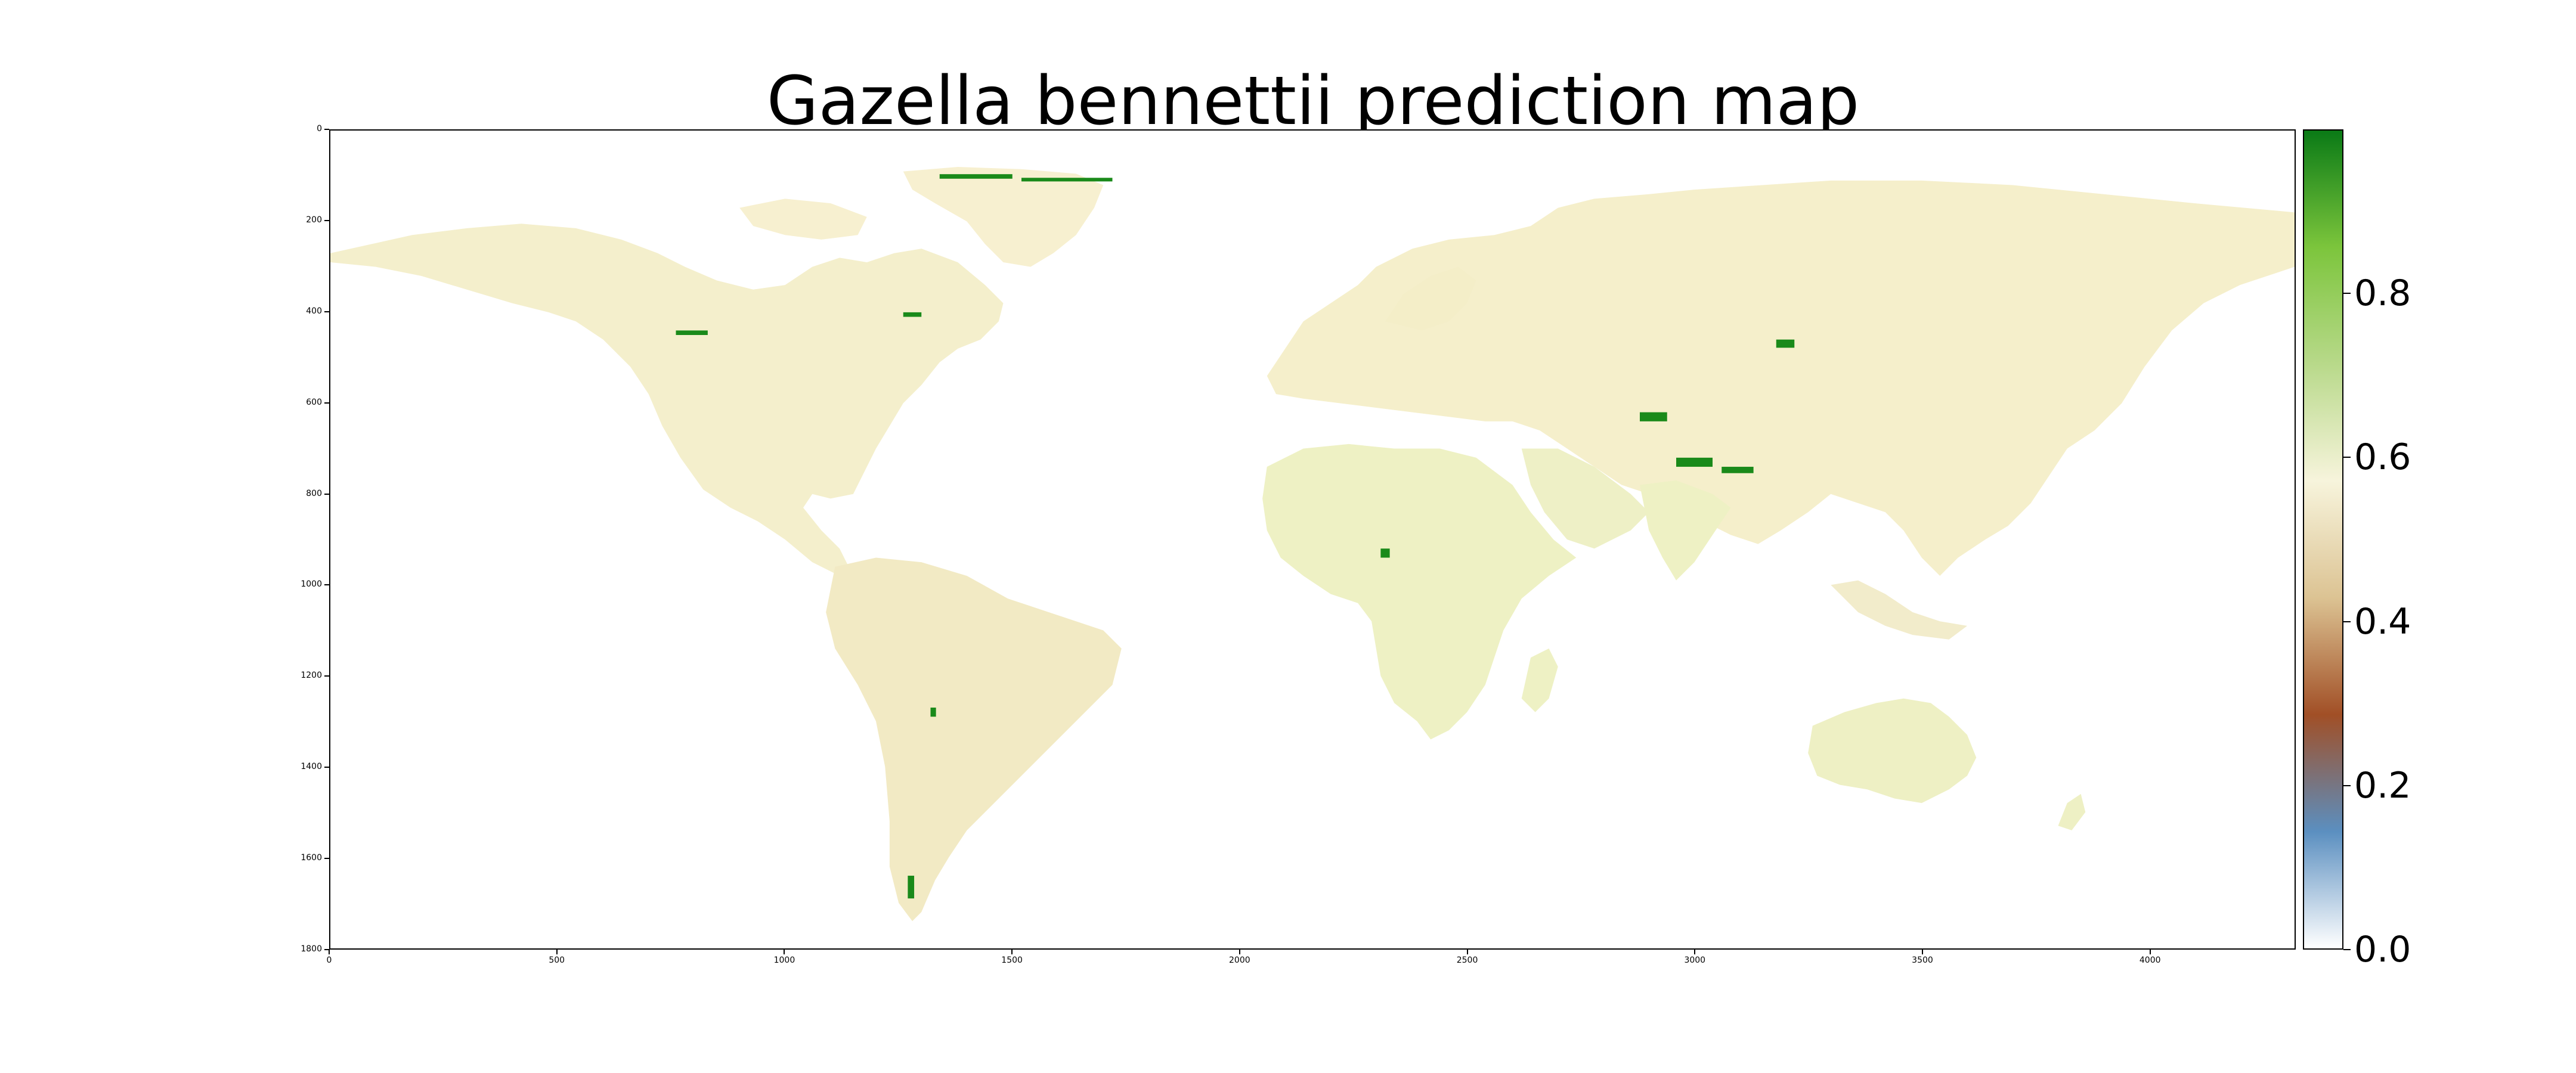 This screenshot has height=1073, width=2576. I want to click on x-tick-label: 1500, so click(1012, 960).